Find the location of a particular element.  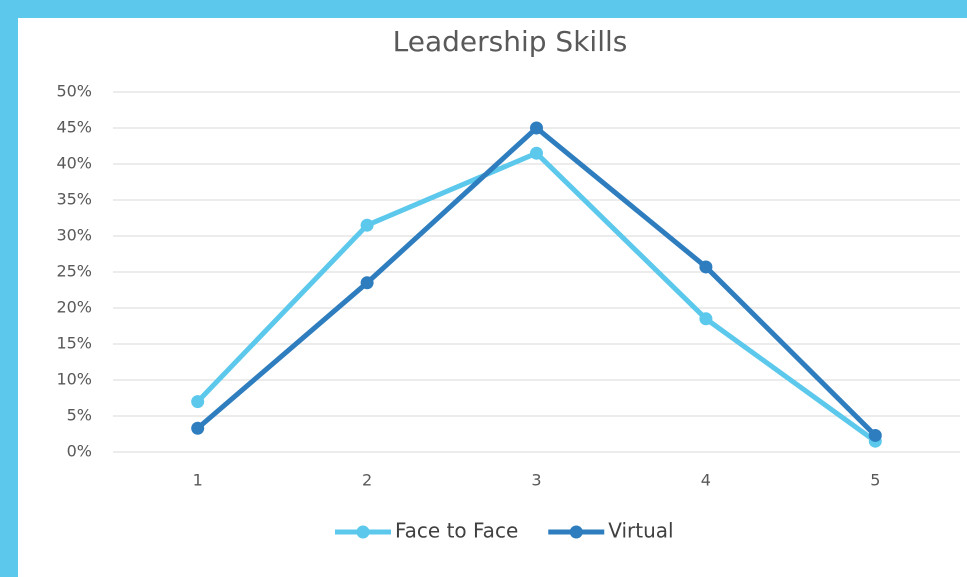

x-tick-label: 2 is located at coordinates (367, 480).